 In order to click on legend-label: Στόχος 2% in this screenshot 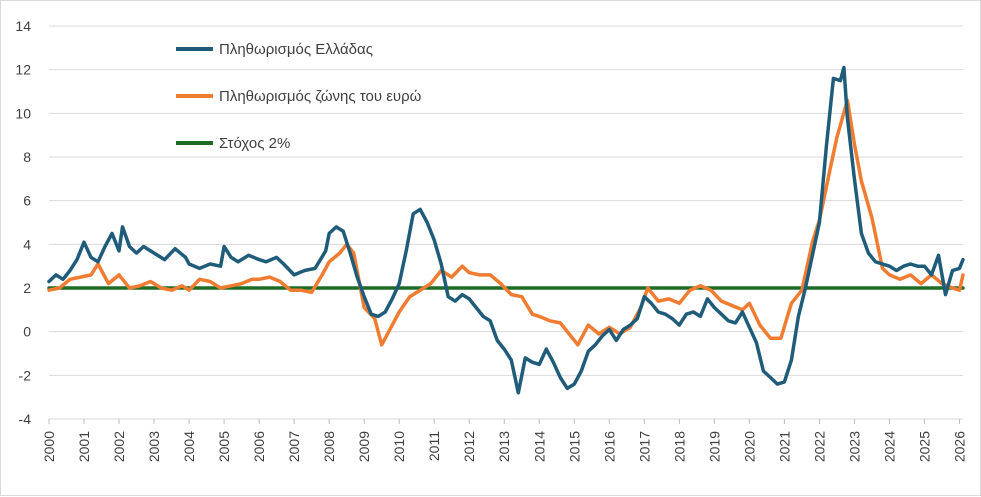, I will do `click(254, 143)`.